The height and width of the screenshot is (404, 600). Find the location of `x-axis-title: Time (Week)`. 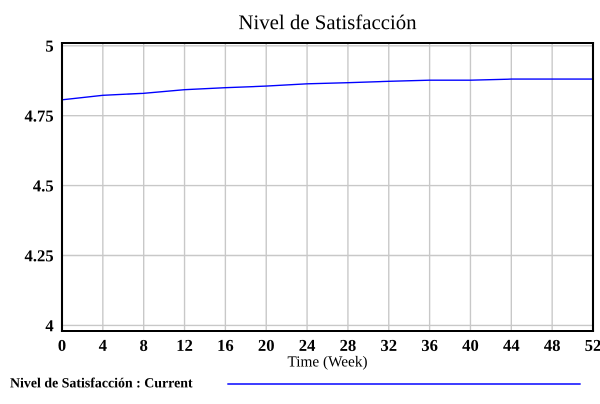

x-axis-title: Time (Week) is located at coordinates (327, 363).